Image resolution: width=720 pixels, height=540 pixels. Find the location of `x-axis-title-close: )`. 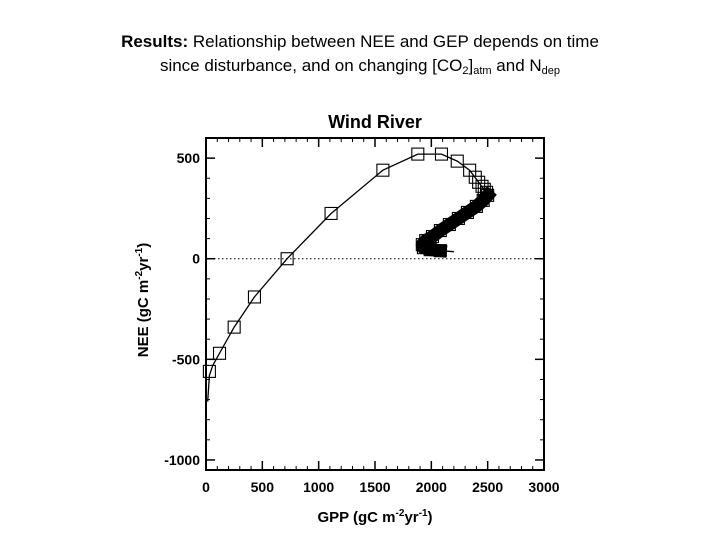

x-axis-title-close: ) is located at coordinates (430, 517).